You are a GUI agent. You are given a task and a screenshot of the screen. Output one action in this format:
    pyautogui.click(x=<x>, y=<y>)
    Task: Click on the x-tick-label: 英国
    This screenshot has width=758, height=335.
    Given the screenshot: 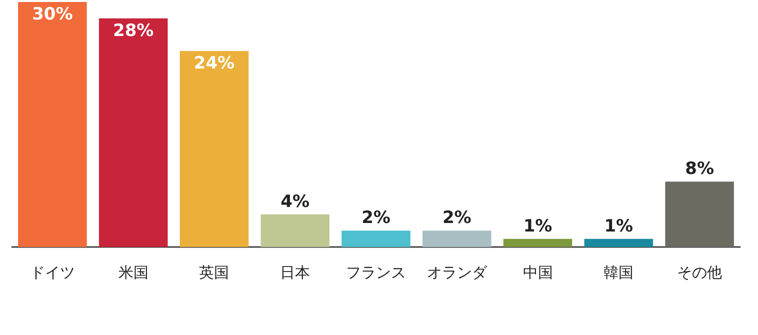 What is the action you would take?
    pyautogui.click(x=214, y=273)
    